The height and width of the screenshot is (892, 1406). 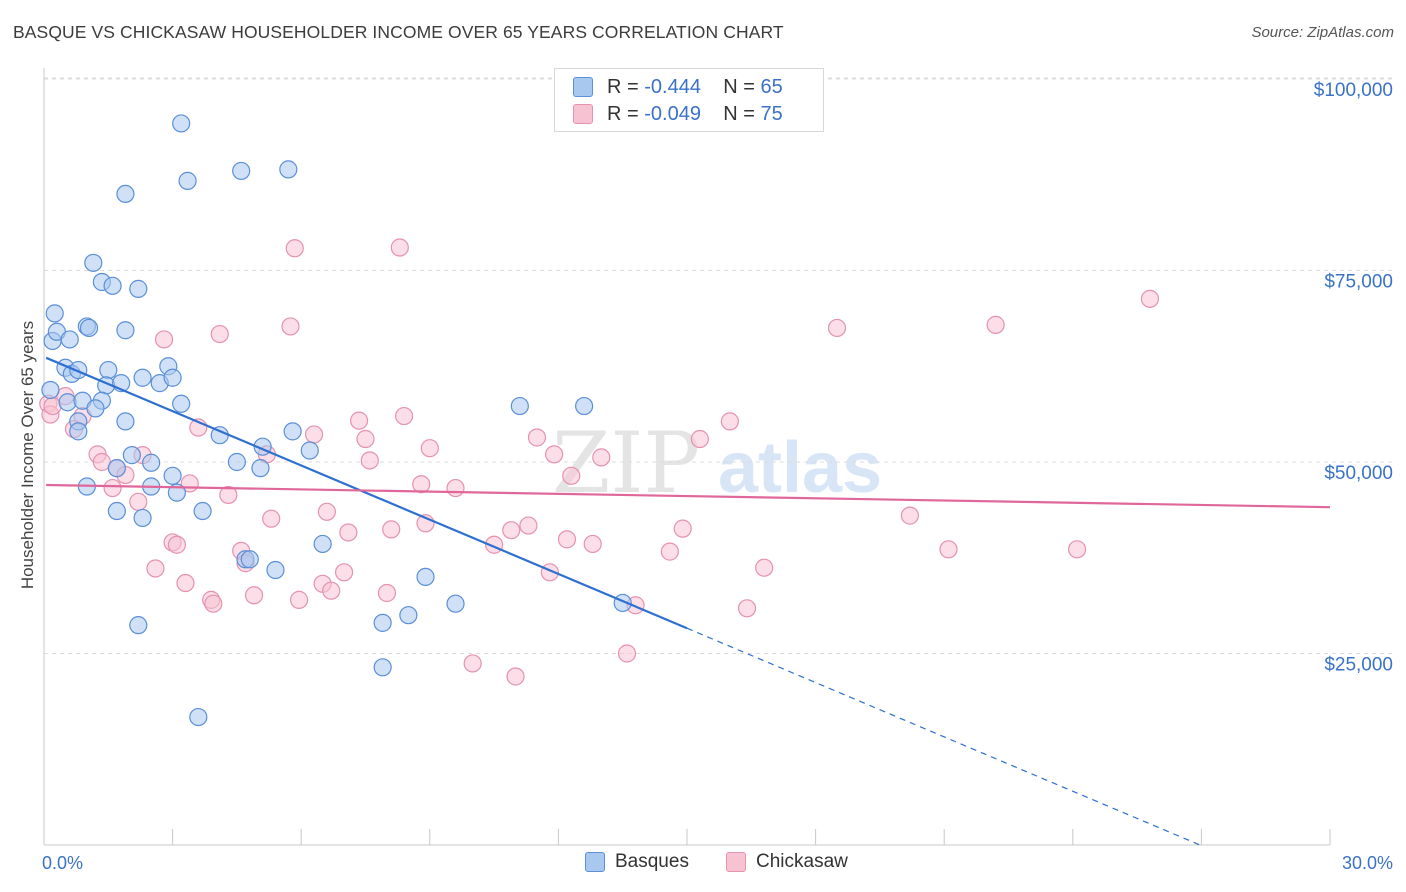 I want to click on basques-swatch, so click(x=583, y=87).